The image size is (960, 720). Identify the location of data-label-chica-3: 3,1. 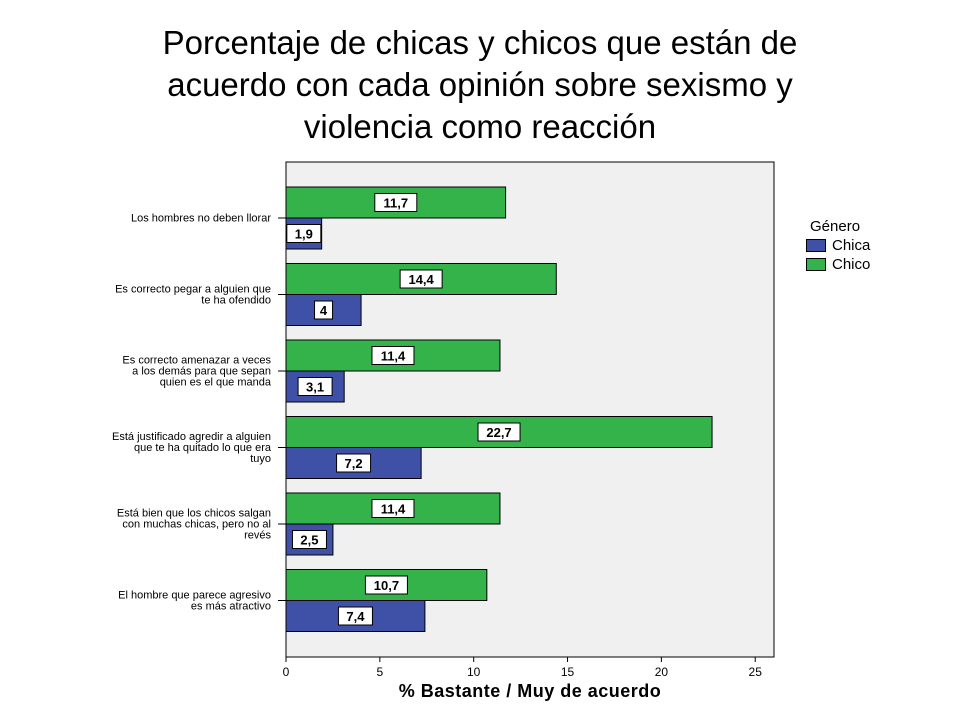
(315, 387).